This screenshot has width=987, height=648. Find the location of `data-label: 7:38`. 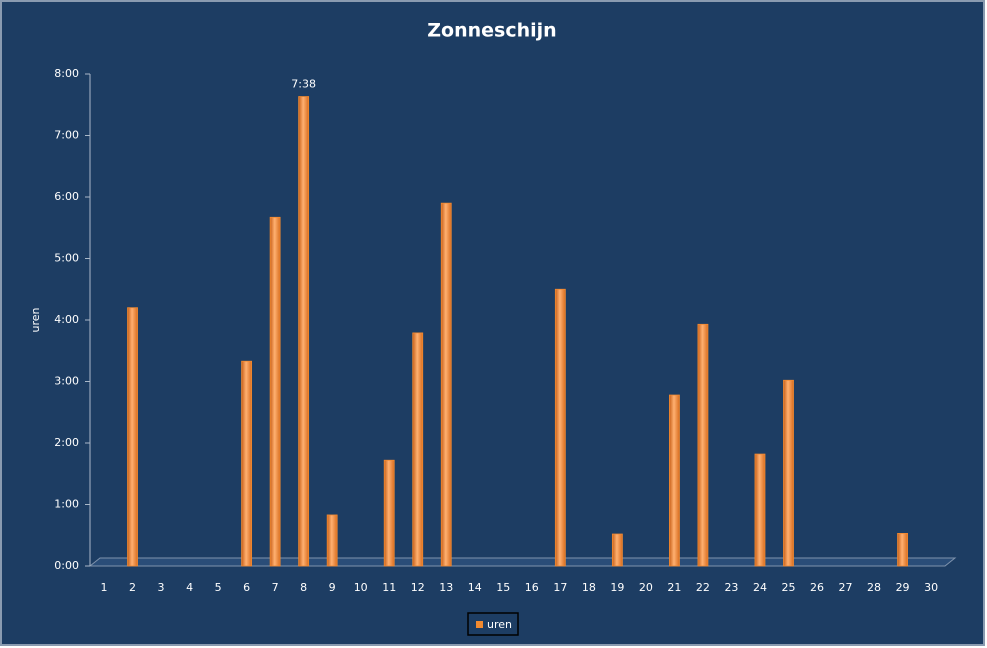

data-label: 7:38 is located at coordinates (303, 84).